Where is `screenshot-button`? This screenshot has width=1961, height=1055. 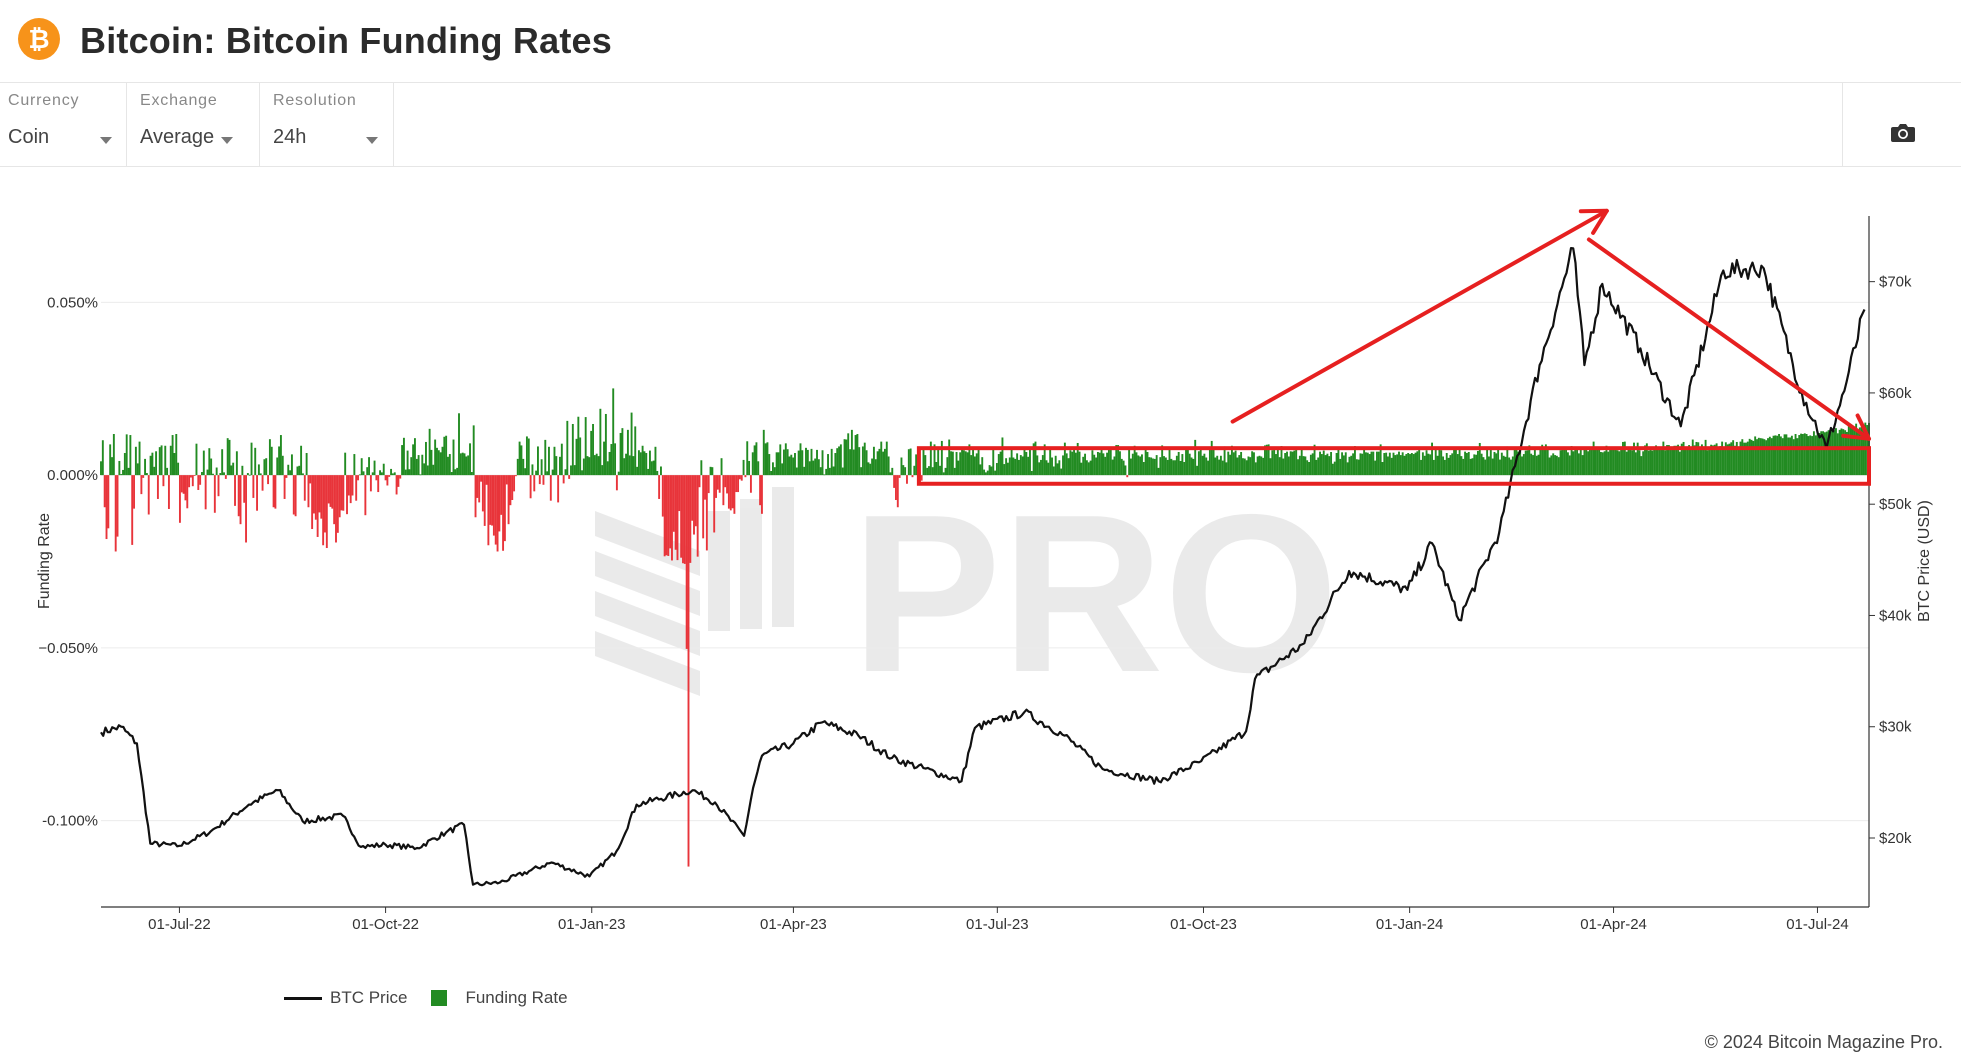
screenshot-button is located at coordinates (1901, 124).